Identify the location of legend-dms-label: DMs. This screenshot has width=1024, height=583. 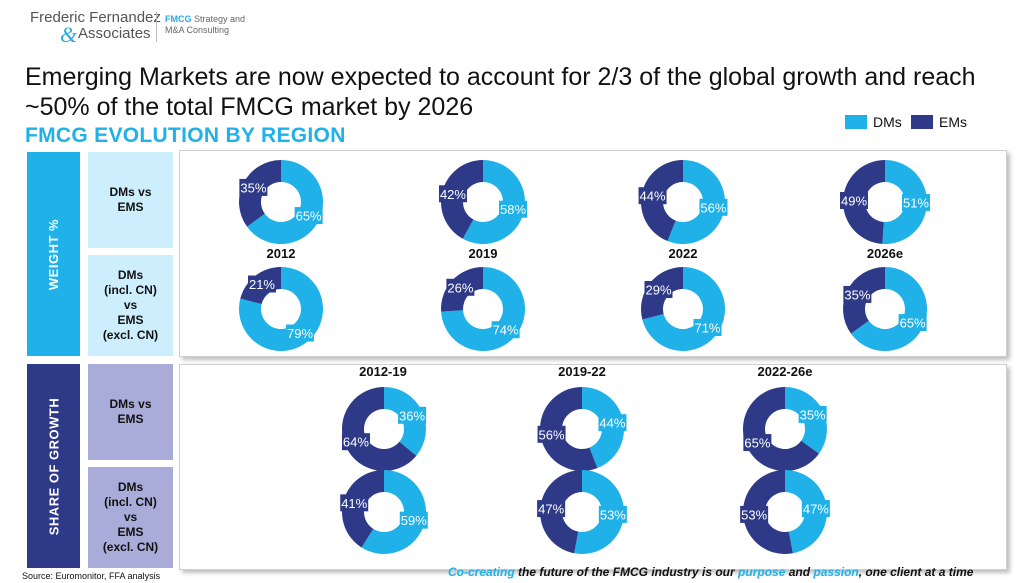
(887, 122).